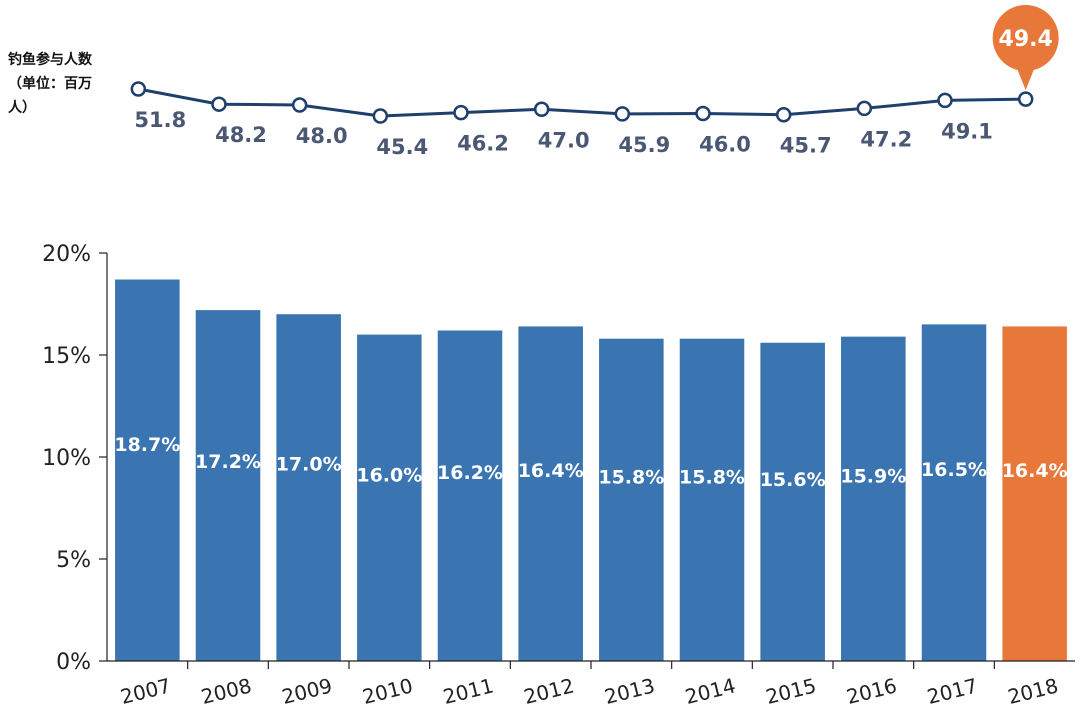 This screenshot has height=726, width=1080. What do you see at coordinates (631, 499) in the screenshot?
I see `bar-2013` at bounding box center [631, 499].